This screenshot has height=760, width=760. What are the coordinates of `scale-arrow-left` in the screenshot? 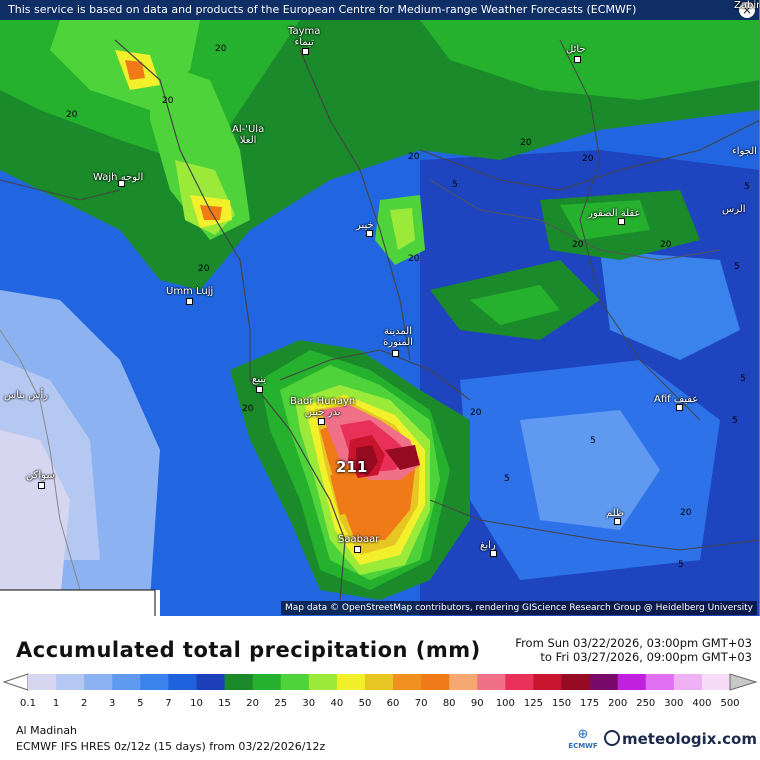 It's located at (15, 682).